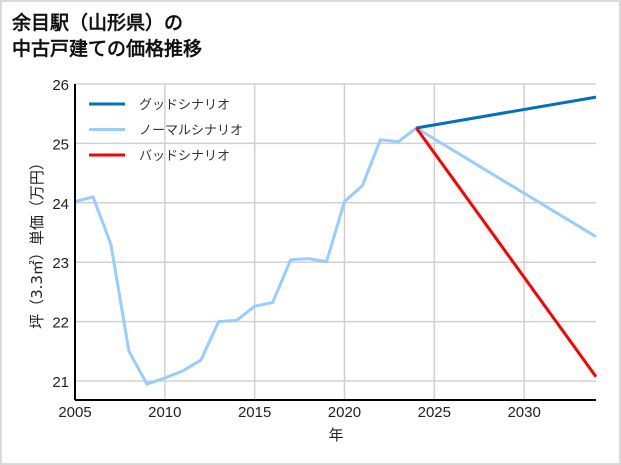 The image size is (621, 465). Describe the element at coordinates (37, 242) in the screenshot. I see `y-axis-label: 坪（3.3㎡）単価（万円）` at that location.